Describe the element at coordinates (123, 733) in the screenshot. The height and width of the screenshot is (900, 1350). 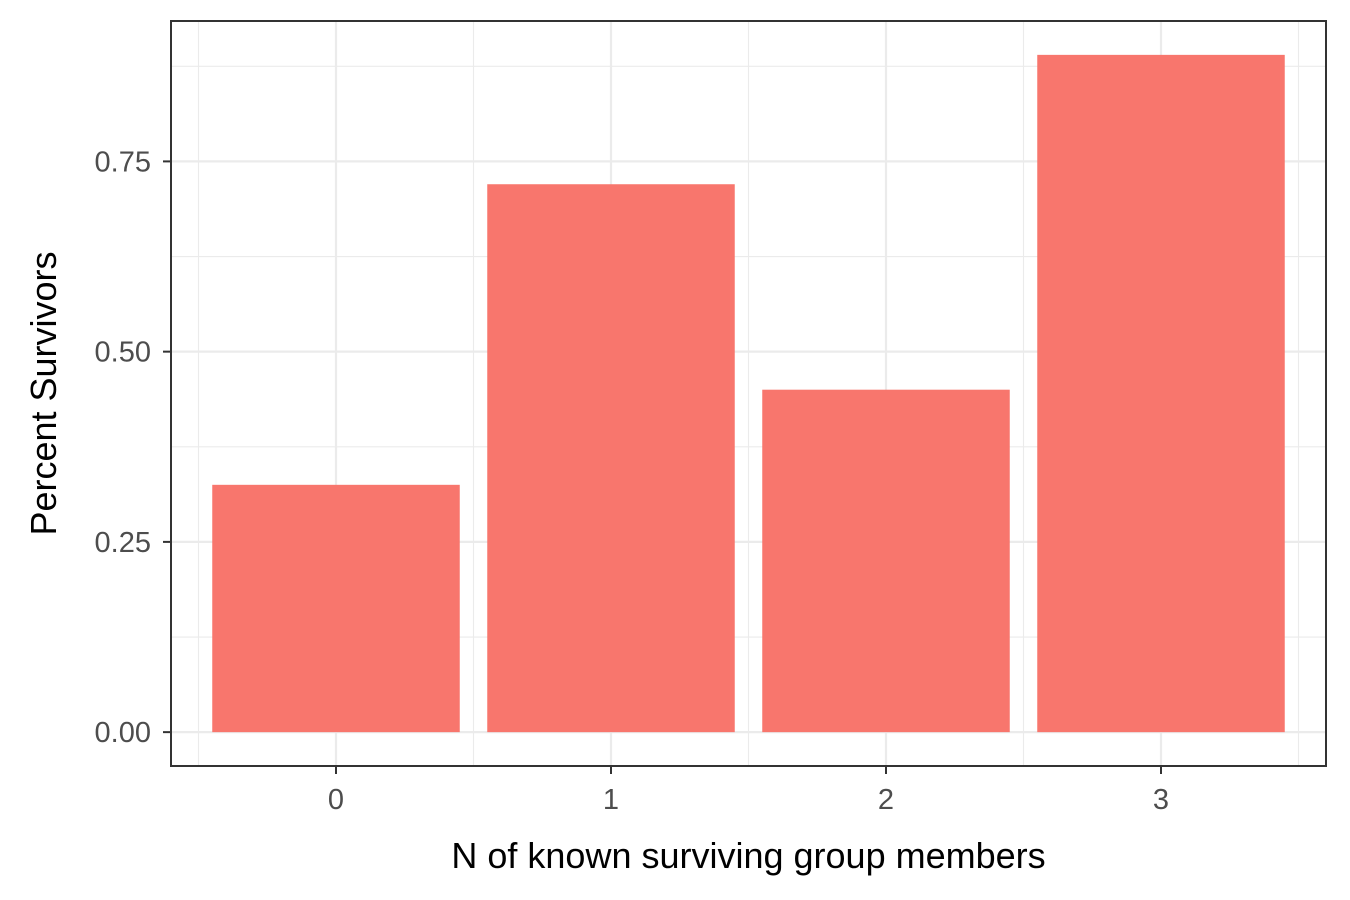
I see `y-tick-label: 0.00` at that location.